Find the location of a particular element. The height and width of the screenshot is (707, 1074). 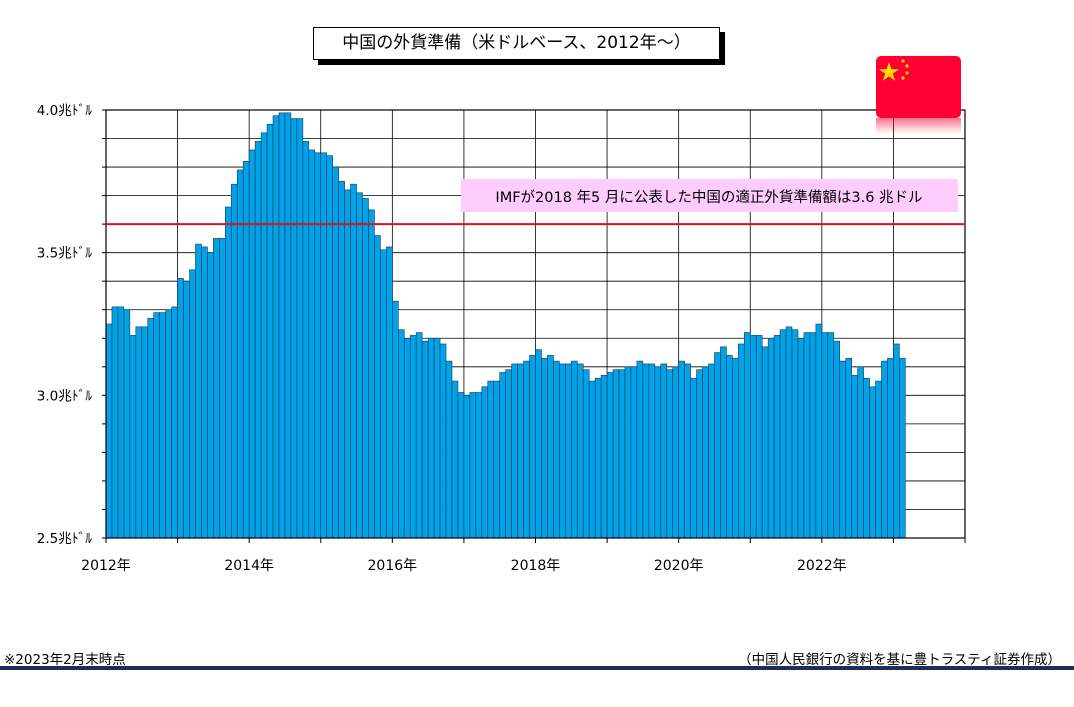

x-tick-label: 2018年 is located at coordinates (536, 566).